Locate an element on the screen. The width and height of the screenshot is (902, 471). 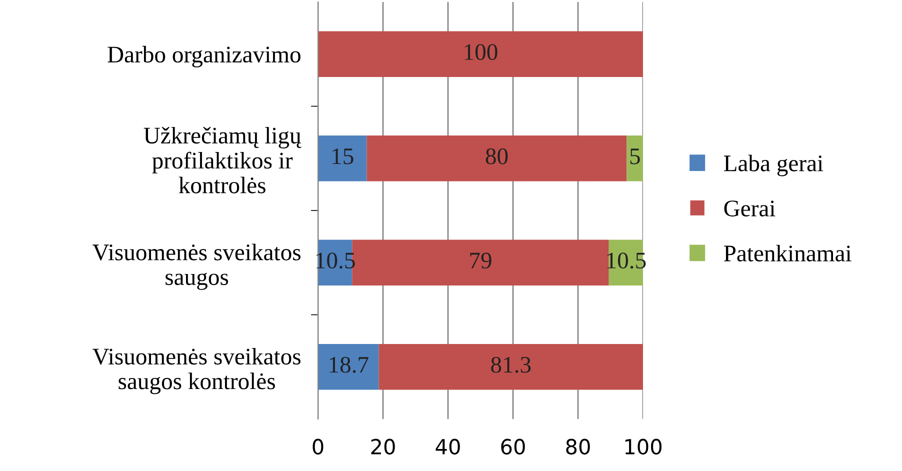
data-label: 15 is located at coordinates (343, 156).